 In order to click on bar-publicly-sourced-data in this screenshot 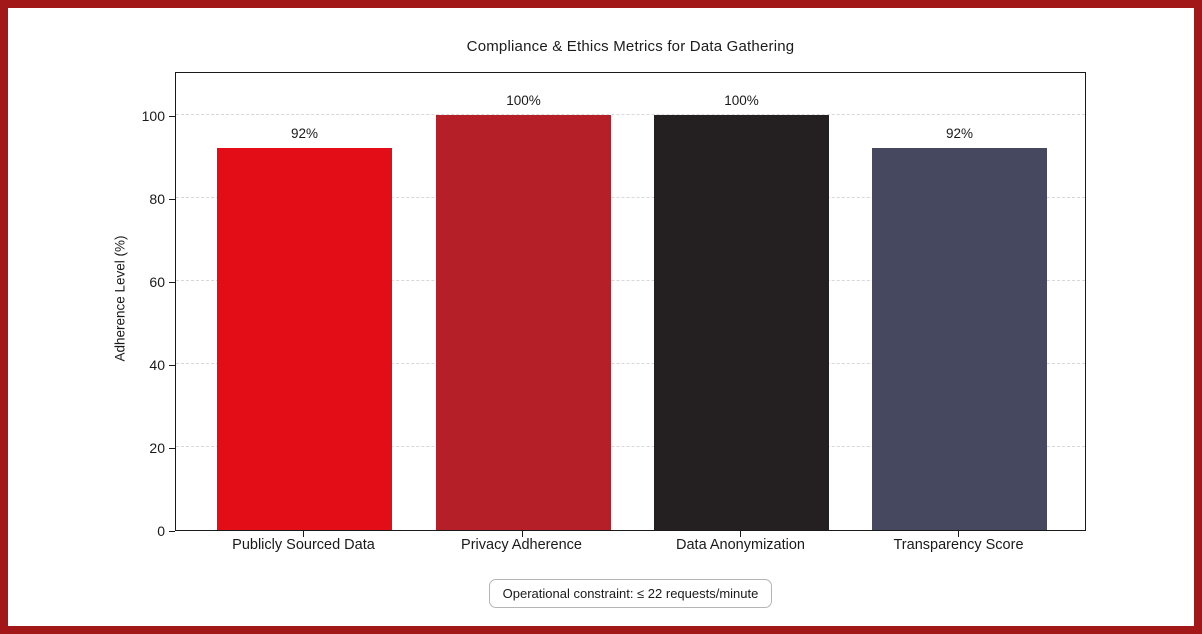, I will do `click(304, 339)`.